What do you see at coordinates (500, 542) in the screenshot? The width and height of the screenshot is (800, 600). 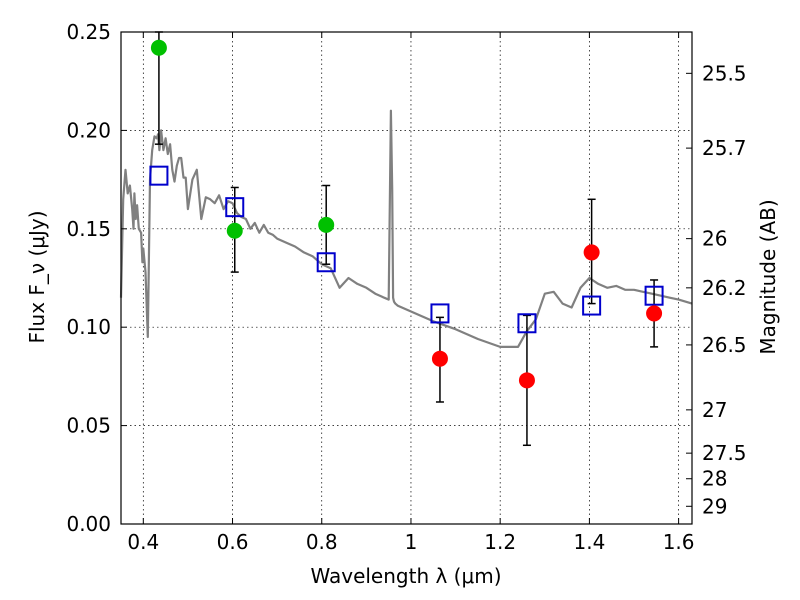 I see `x-tick-label: 1.2` at bounding box center [500, 542].